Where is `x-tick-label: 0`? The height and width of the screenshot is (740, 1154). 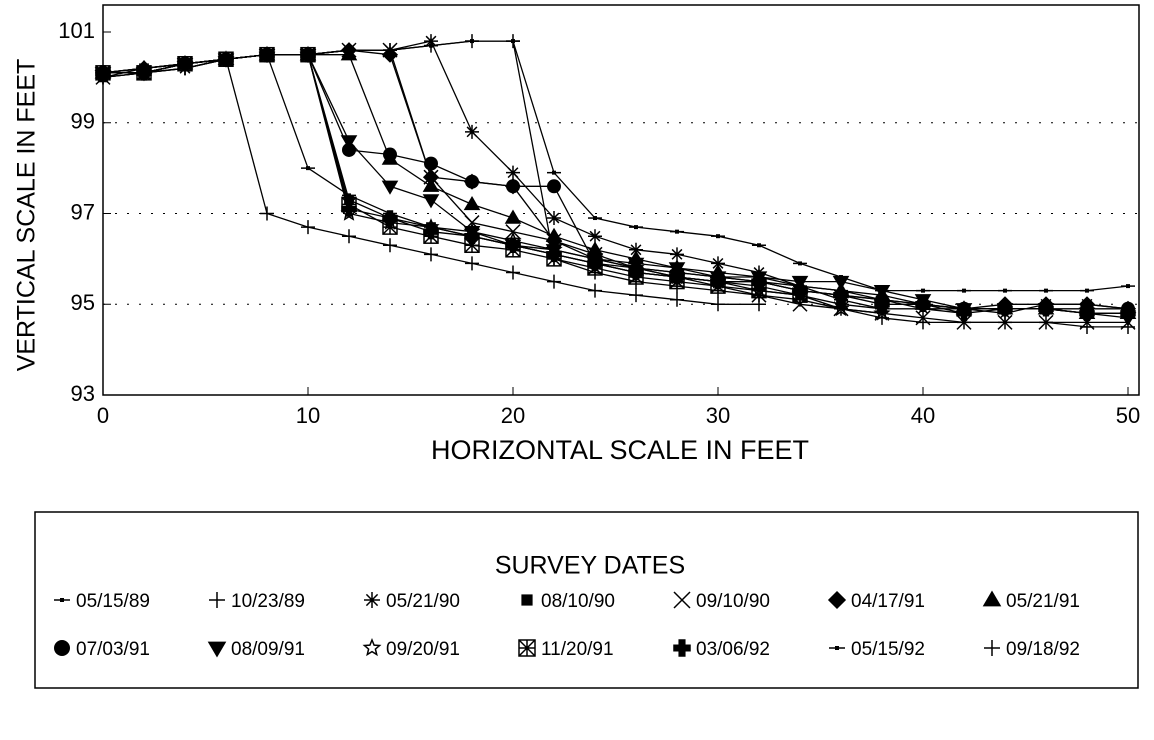
x-tick-label: 0 is located at coordinates (103, 415).